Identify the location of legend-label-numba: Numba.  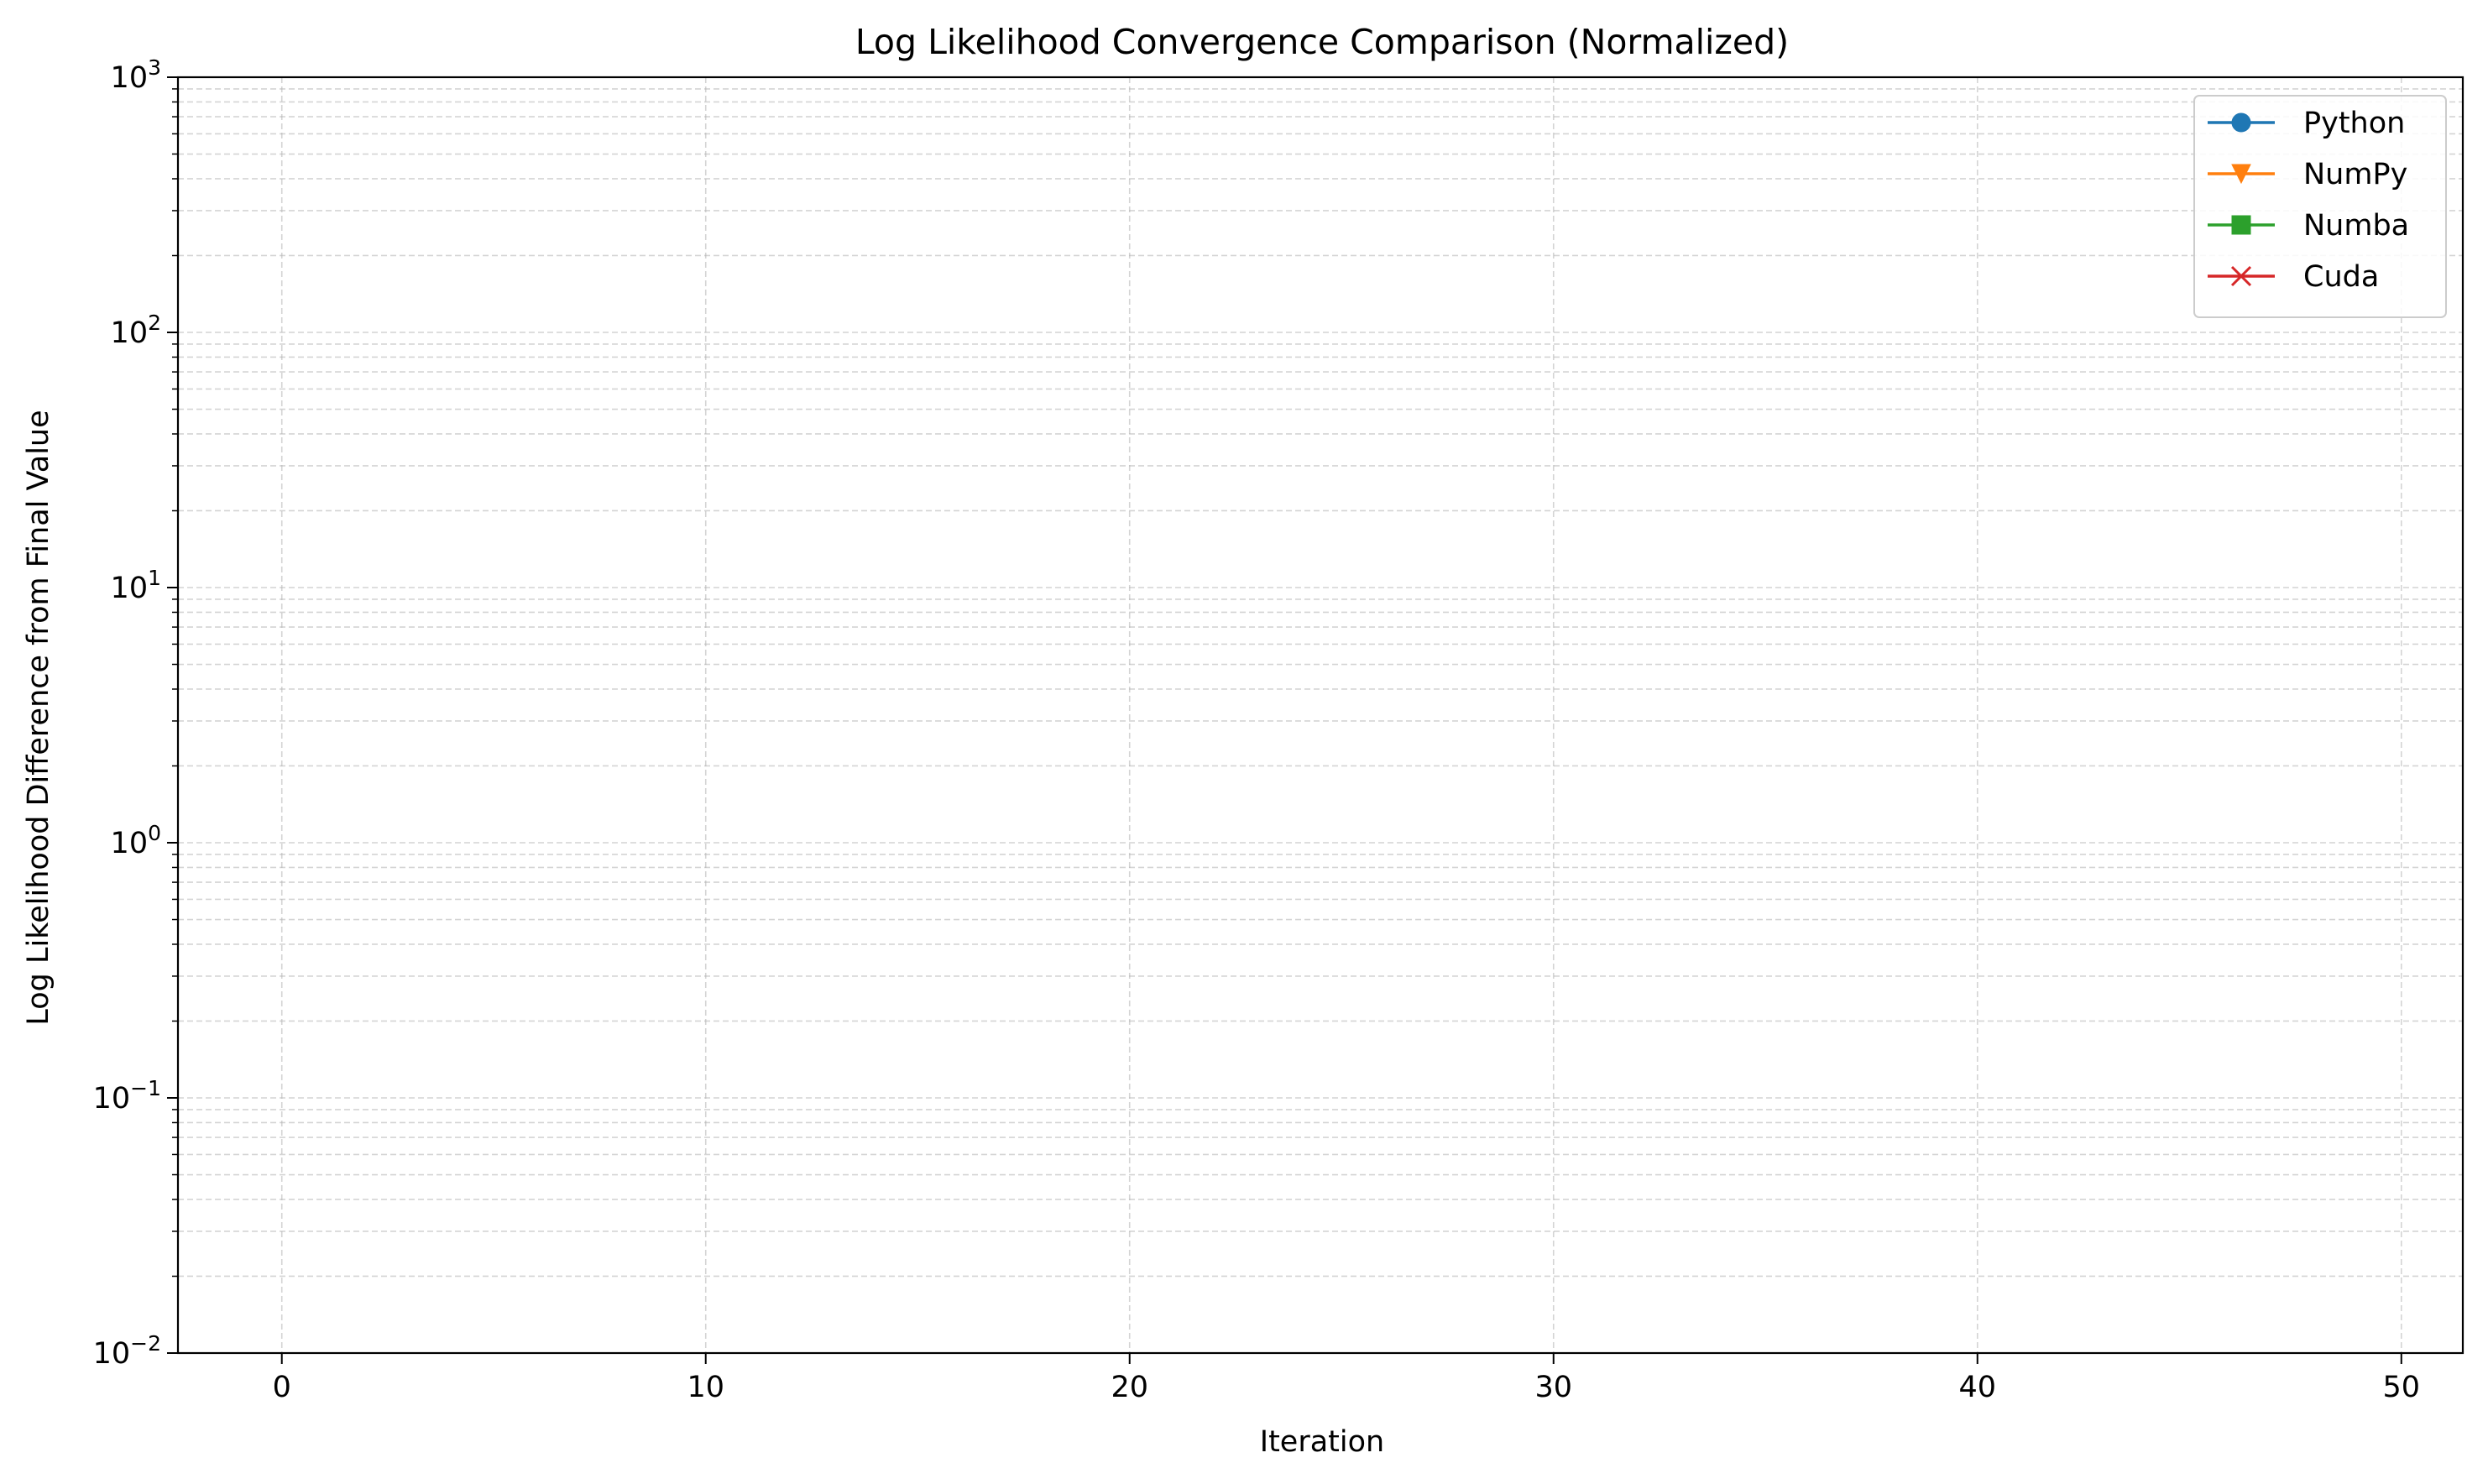
(2356, 226).